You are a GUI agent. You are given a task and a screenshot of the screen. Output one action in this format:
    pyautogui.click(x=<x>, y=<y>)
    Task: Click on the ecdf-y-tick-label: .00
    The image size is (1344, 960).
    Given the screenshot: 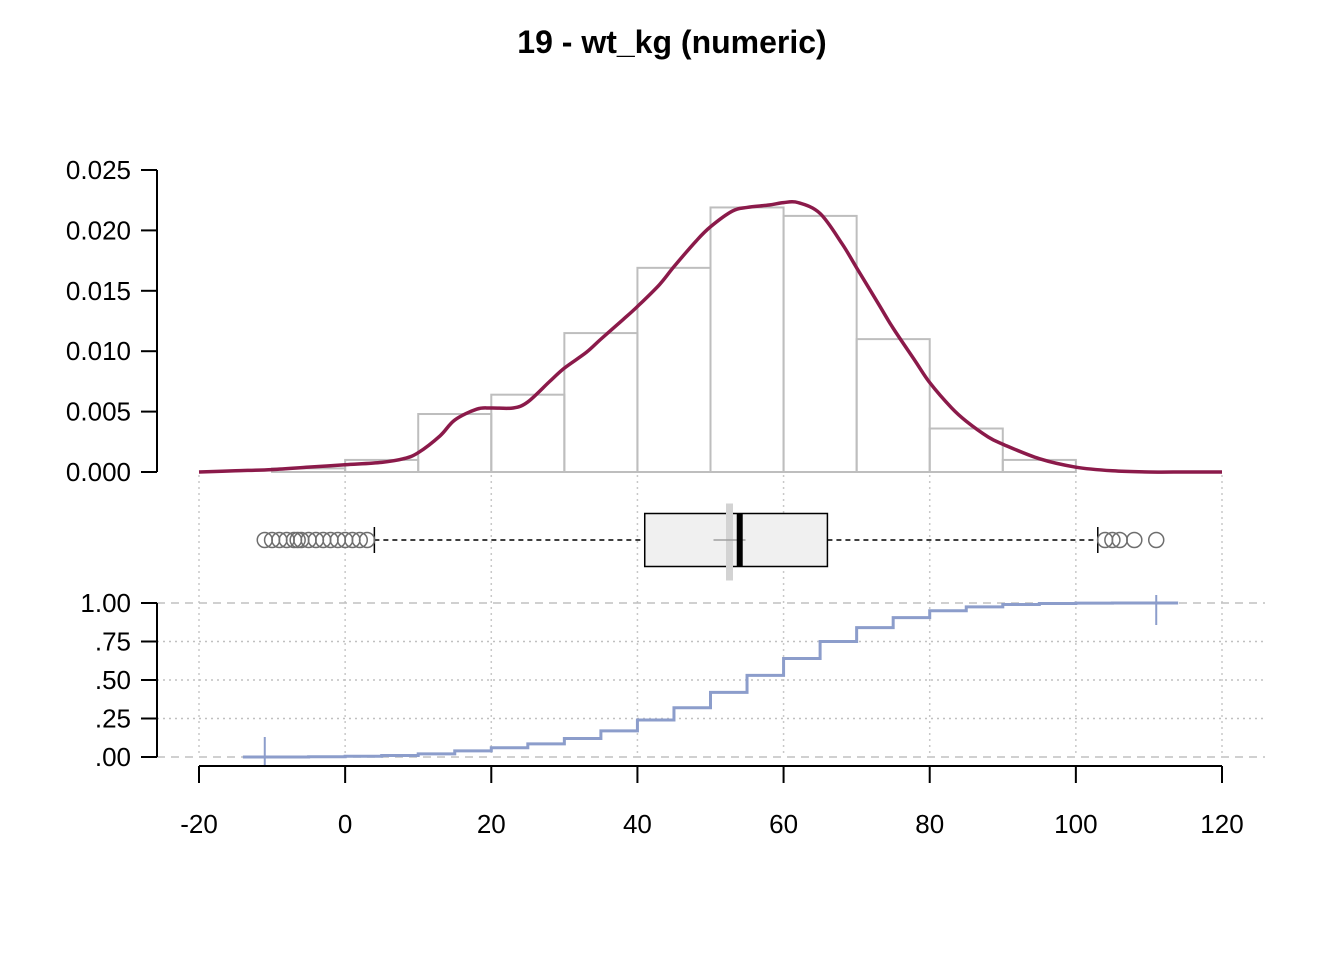 What is the action you would take?
    pyautogui.click(x=113, y=757)
    